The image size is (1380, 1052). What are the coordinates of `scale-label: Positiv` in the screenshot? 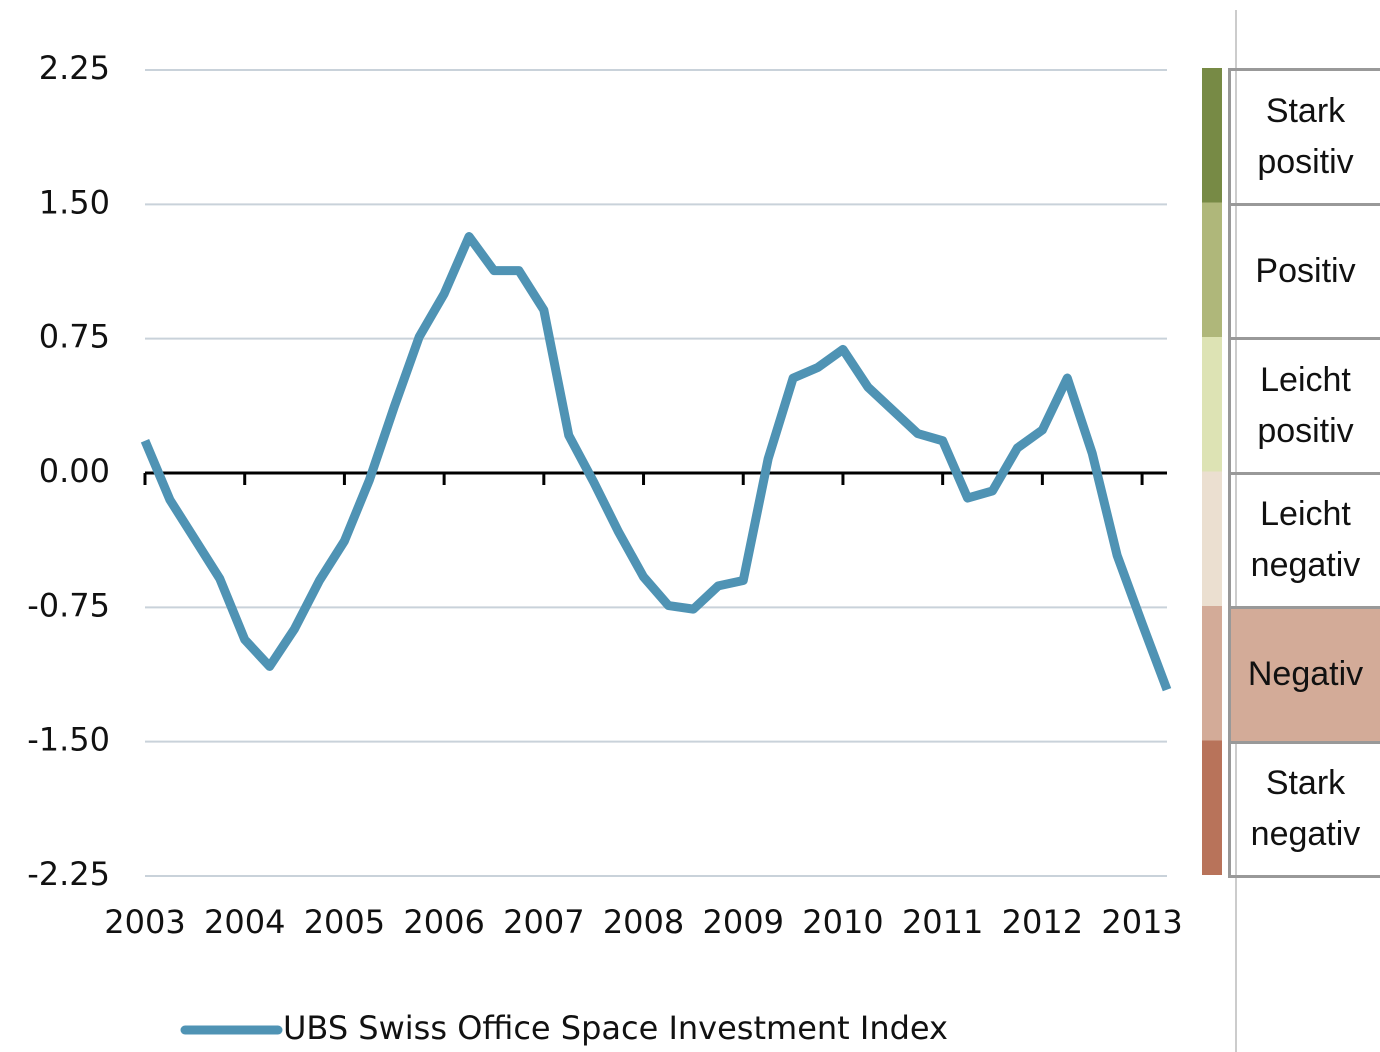 It's located at (1304, 271).